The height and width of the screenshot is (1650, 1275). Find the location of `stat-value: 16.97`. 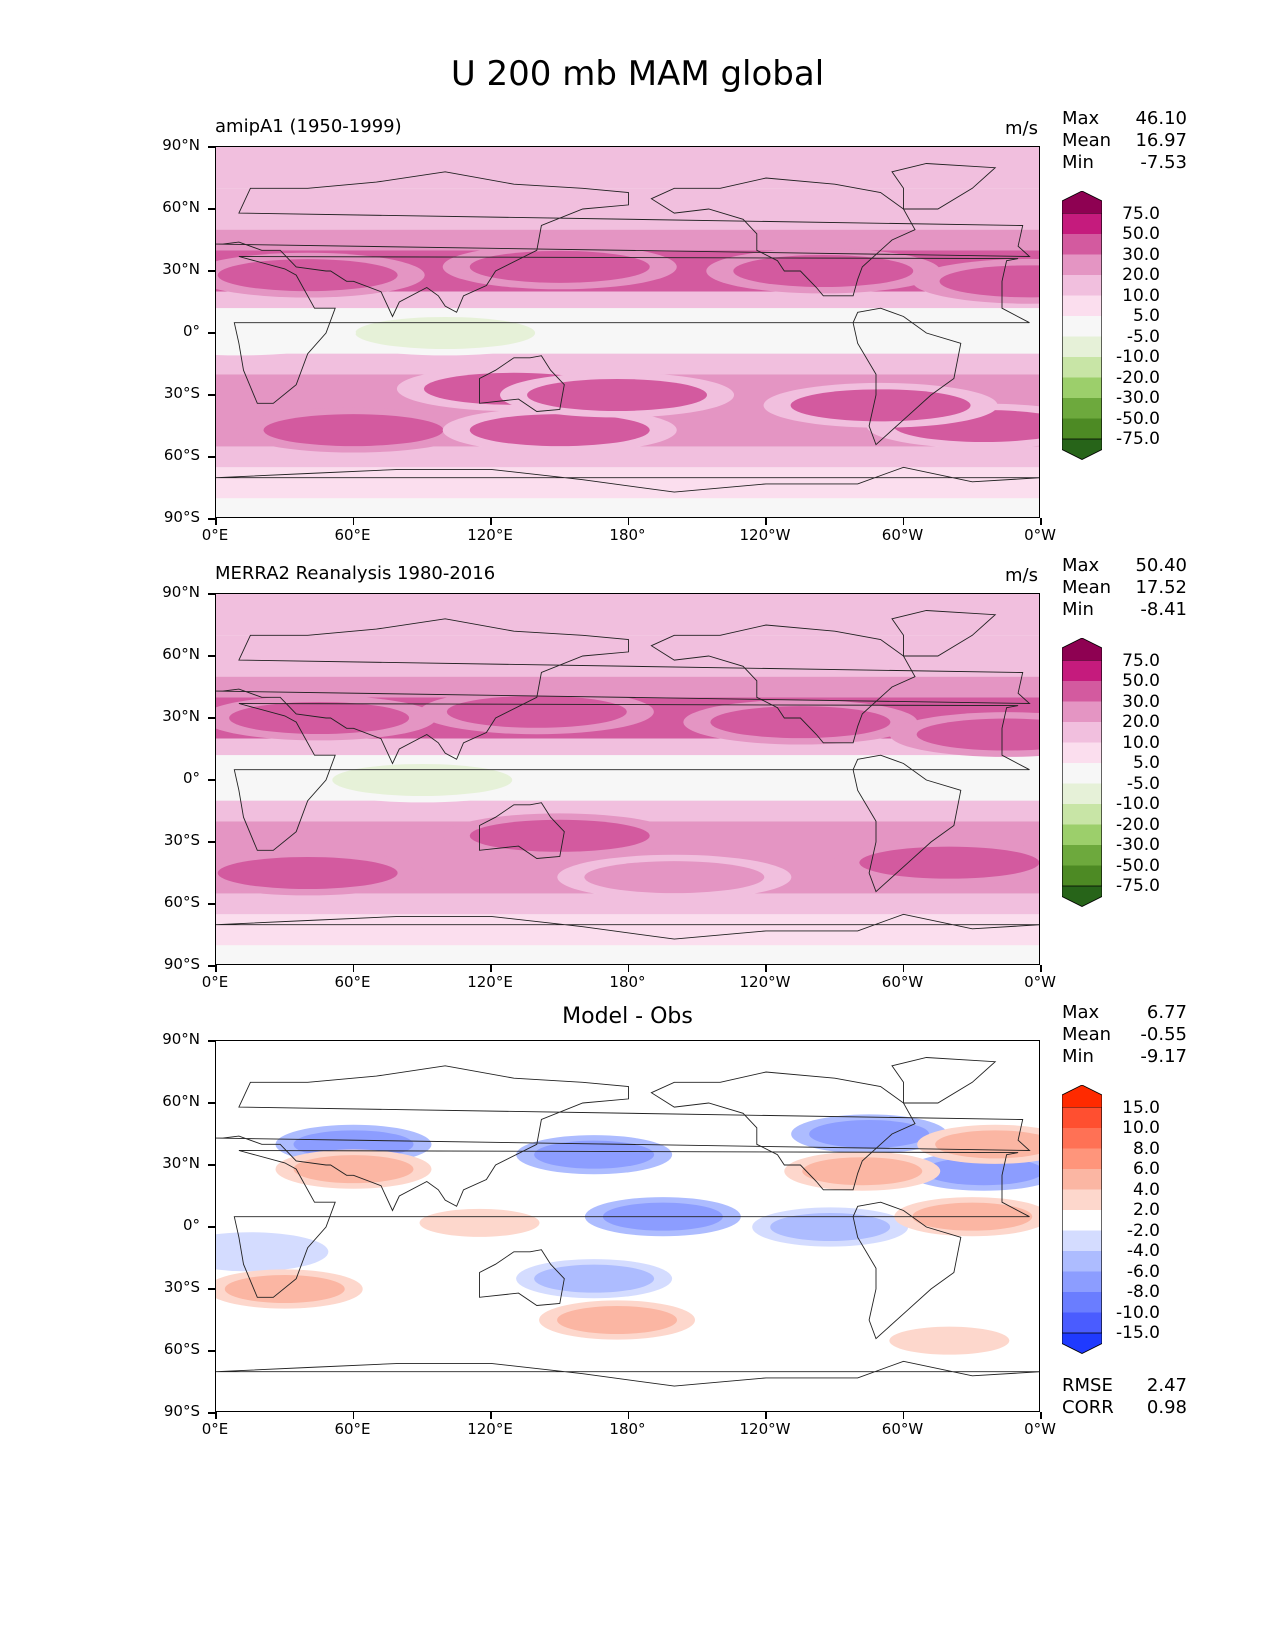

stat-value: 16.97 is located at coordinates (1161, 140).